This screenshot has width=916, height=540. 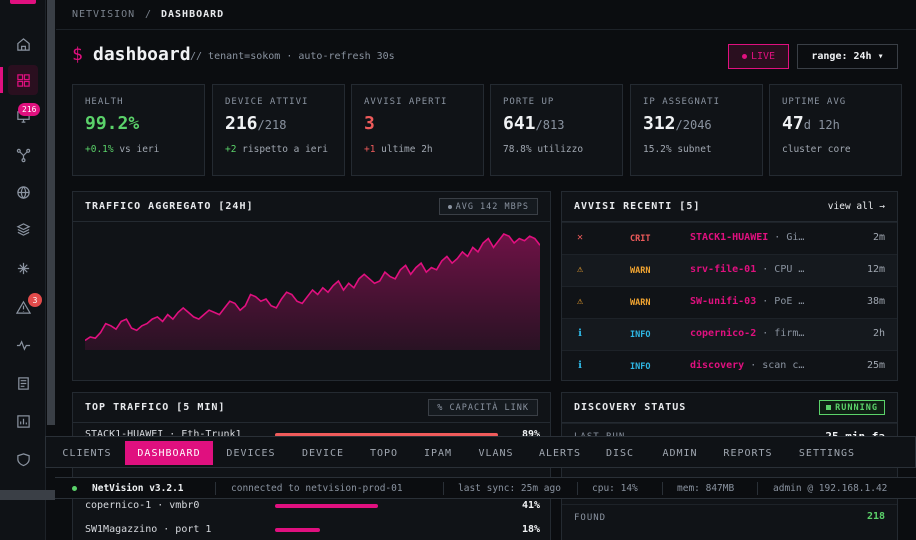 I want to click on close-icon: ✕, so click(x=580, y=237).